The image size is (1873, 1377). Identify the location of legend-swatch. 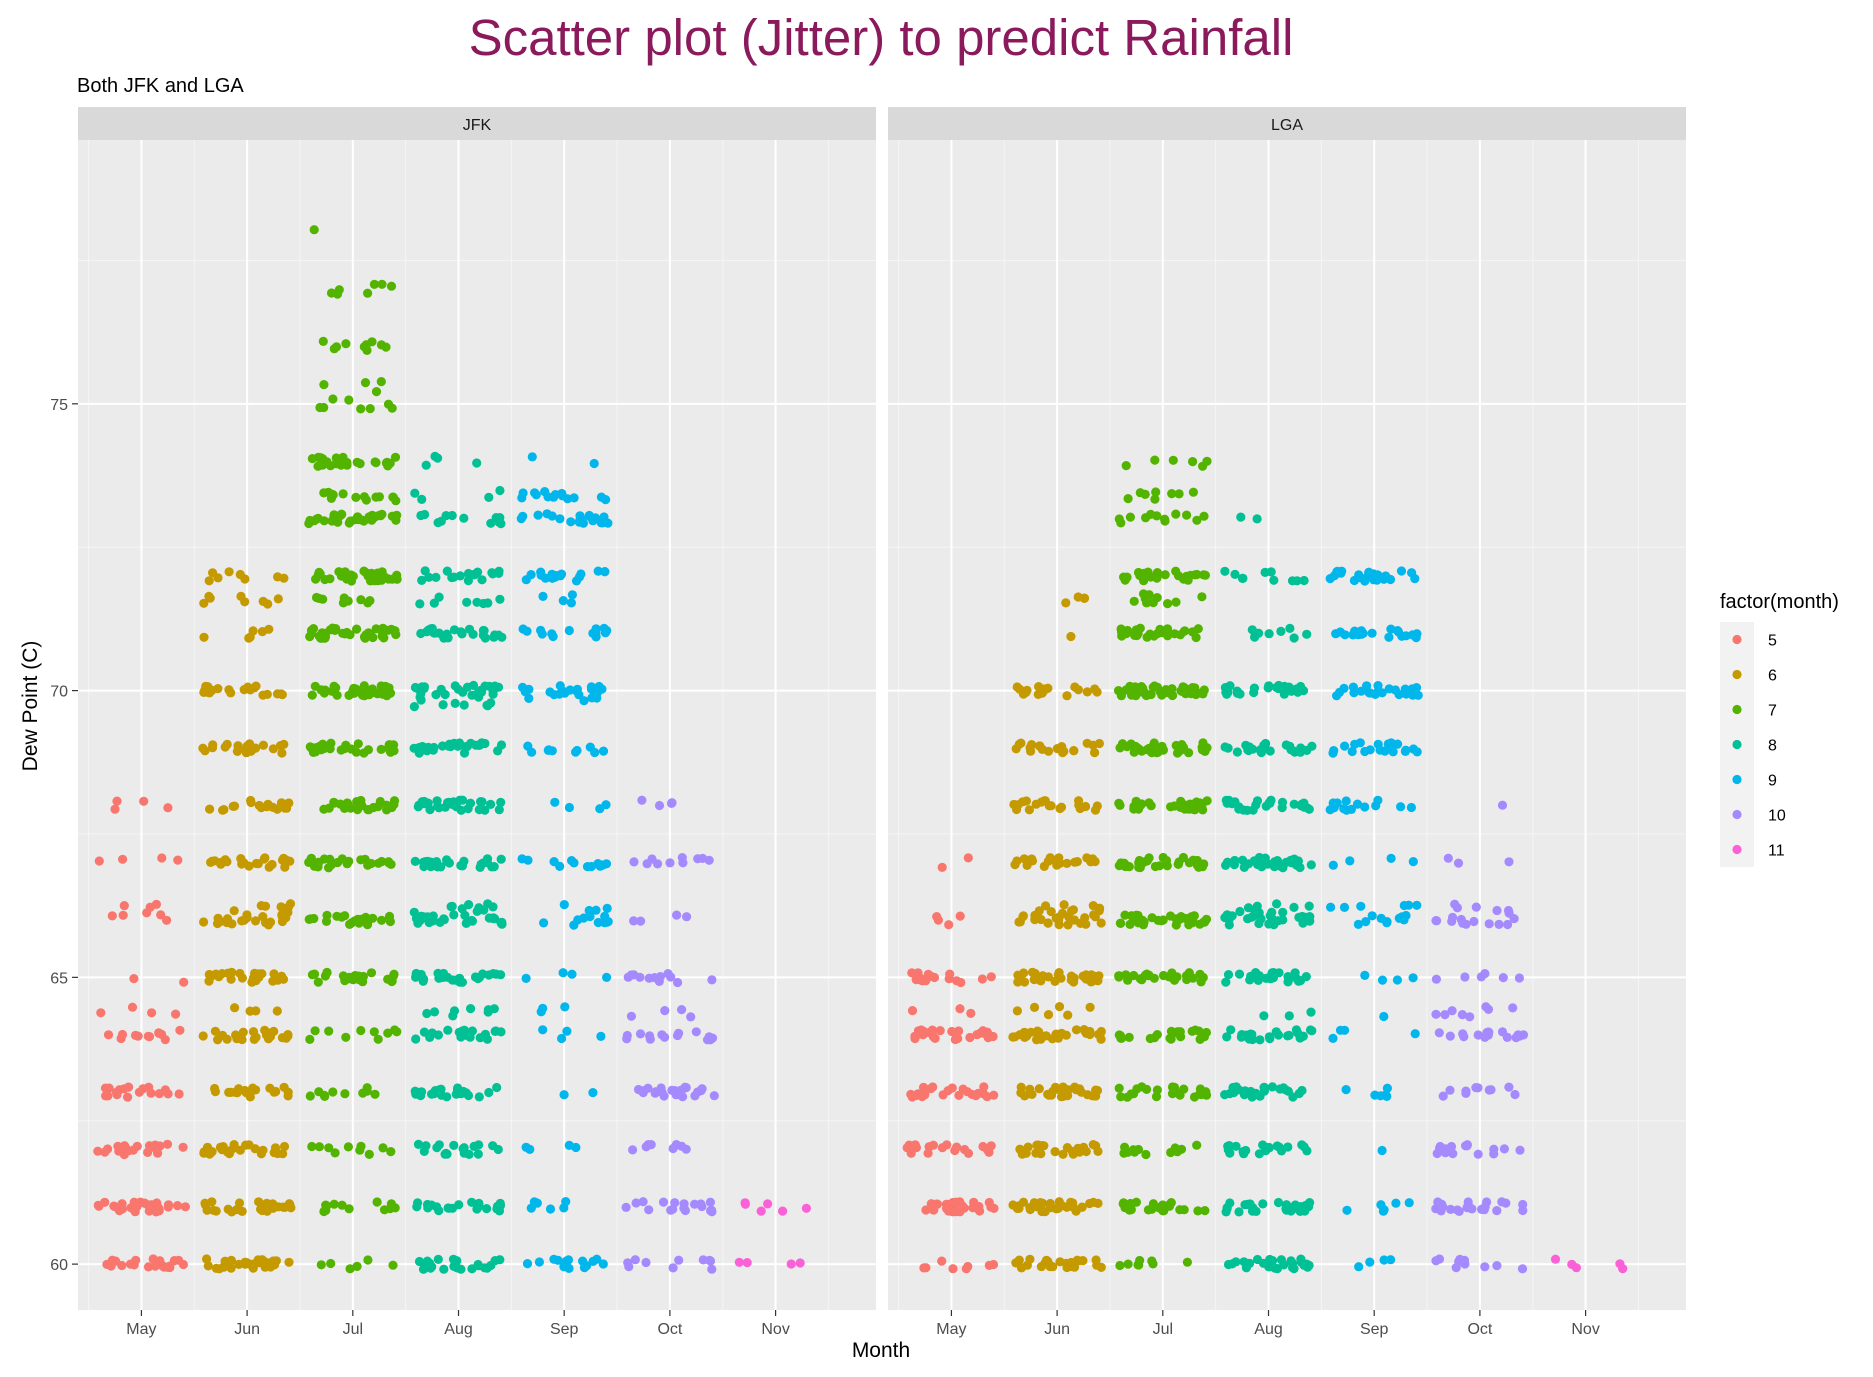
(1737, 744).